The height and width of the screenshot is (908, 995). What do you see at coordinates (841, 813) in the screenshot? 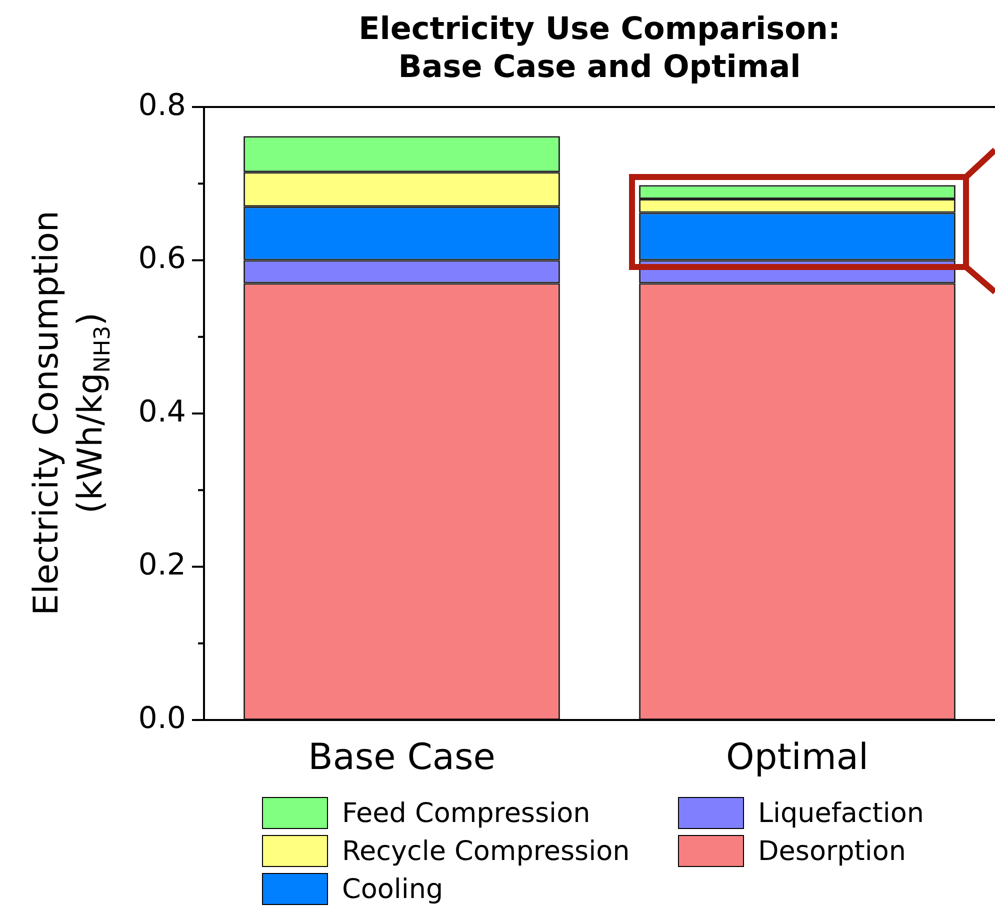
I see `legend-label: Liquefaction` at bounding box center [841, 813].